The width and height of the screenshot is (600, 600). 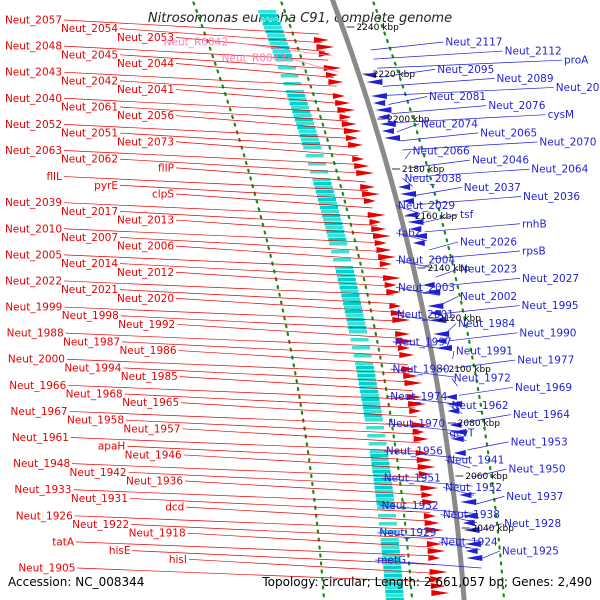 What do you see at coordinates (145, 142) in the screenshot?
I see `gene-label: Neut_2073` at bounding box center [145, 142].